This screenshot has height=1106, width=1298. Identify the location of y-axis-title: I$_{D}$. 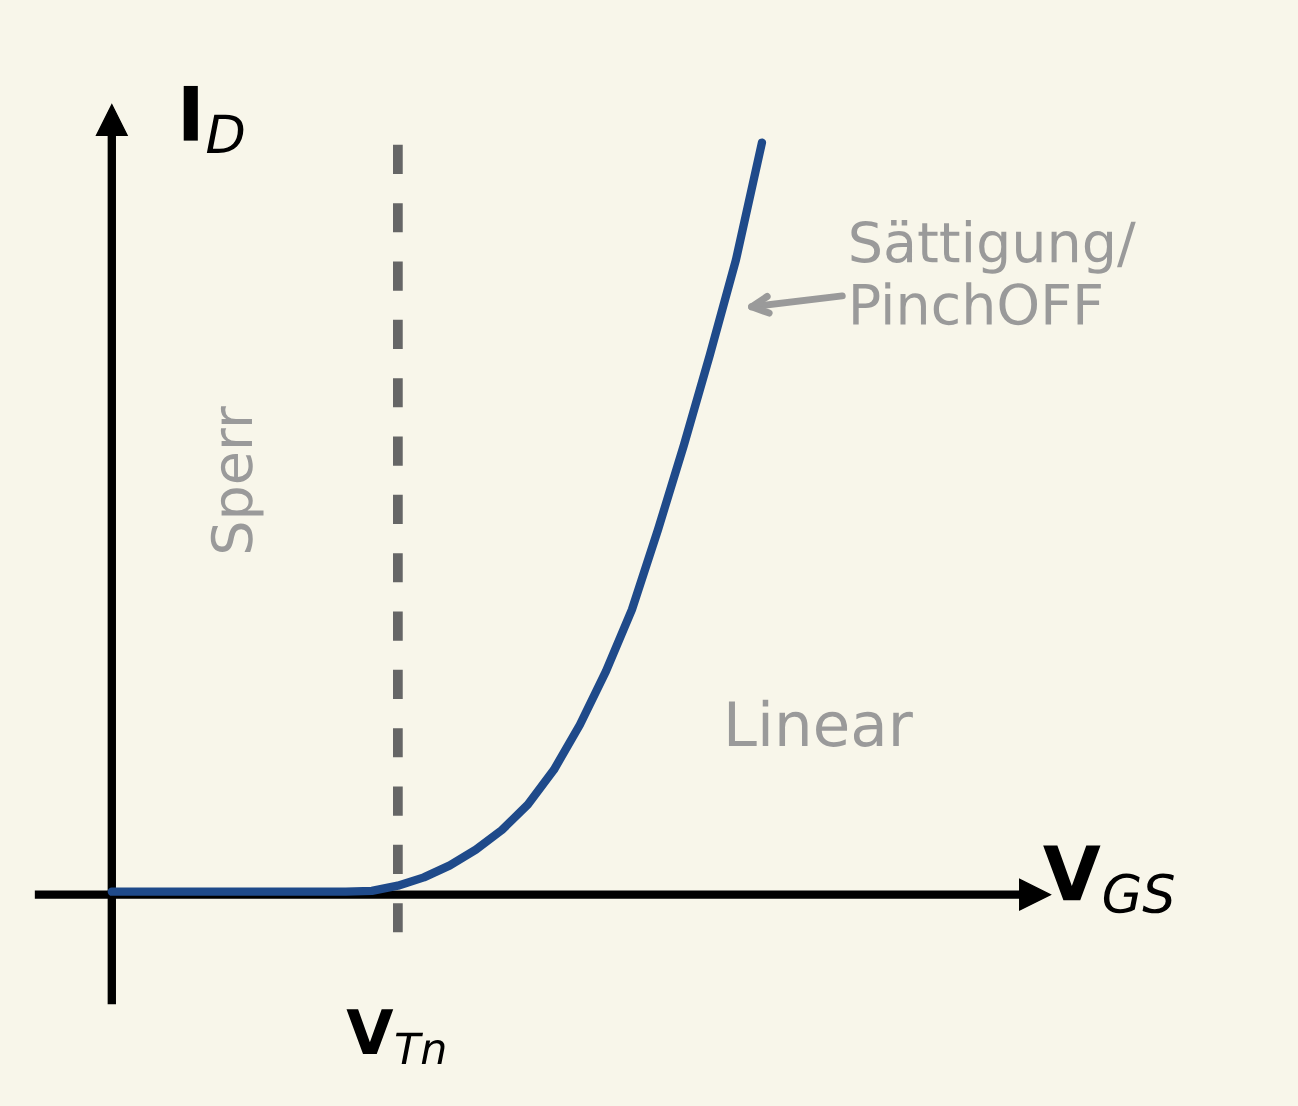
(213, 119).